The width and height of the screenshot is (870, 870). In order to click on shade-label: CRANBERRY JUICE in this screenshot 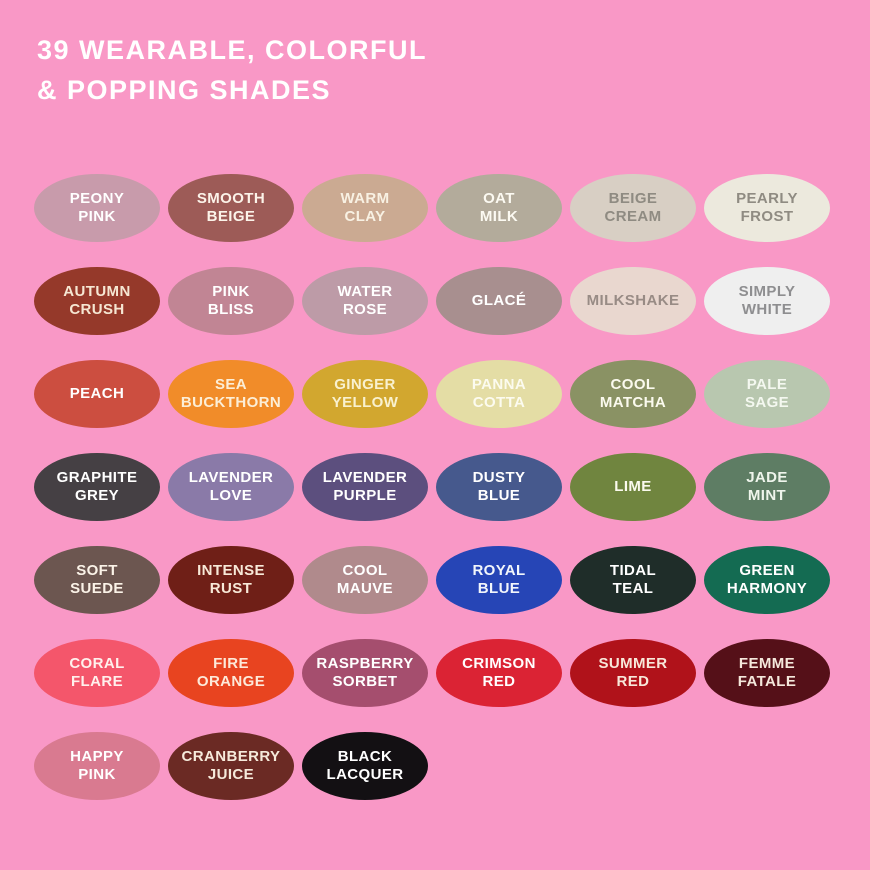, I will do `click(231, 765)`.